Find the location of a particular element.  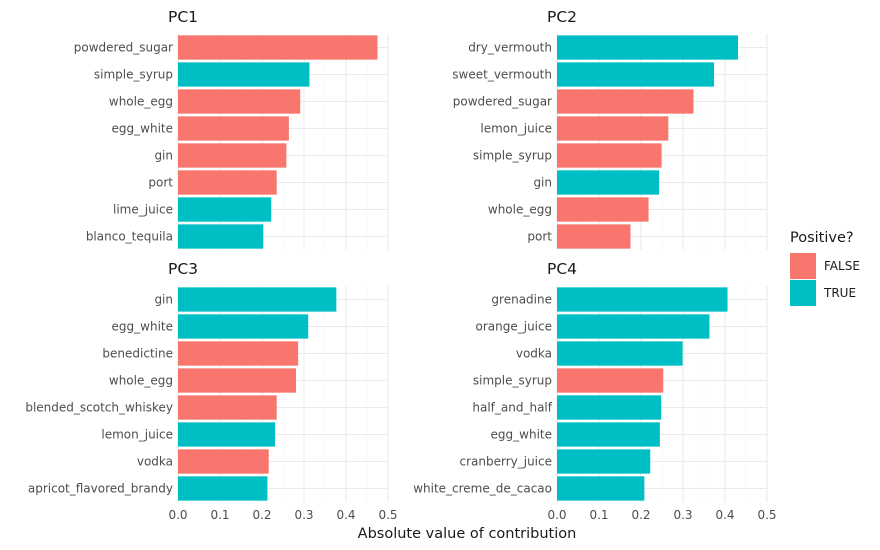

category-label: half_and_half is located at coordinates (512, 408).